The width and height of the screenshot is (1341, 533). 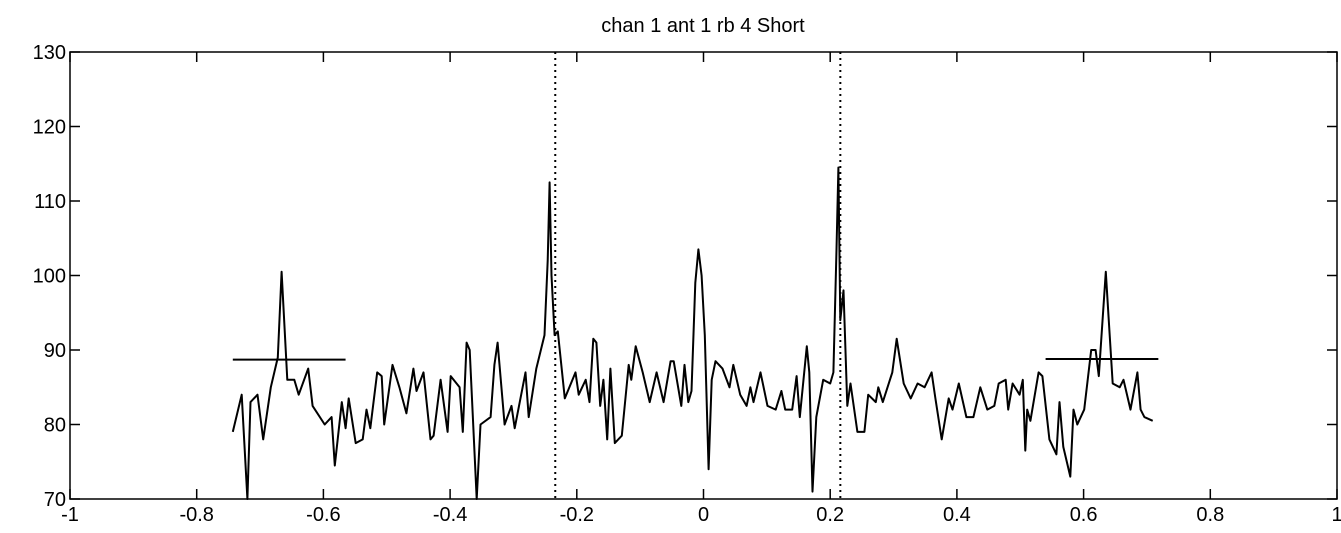 I want to click on y-tick-label: 100, so click(x=49, y=277).